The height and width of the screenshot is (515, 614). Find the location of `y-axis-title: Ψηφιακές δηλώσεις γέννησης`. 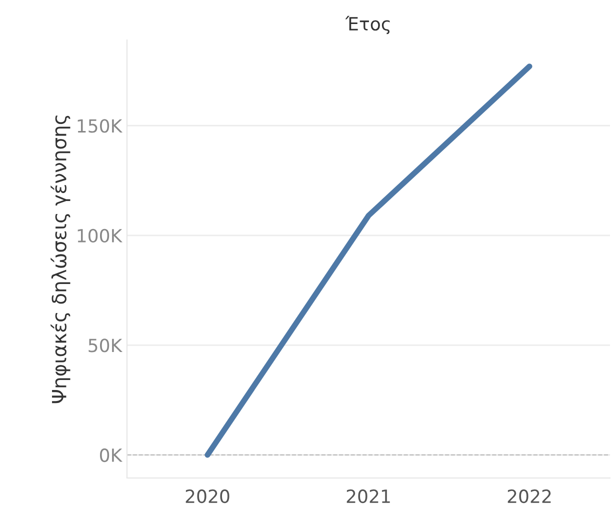

y-axis-title: Ψηφιακές δηλώσεις γέννησης is located at coordinates (60, 260).